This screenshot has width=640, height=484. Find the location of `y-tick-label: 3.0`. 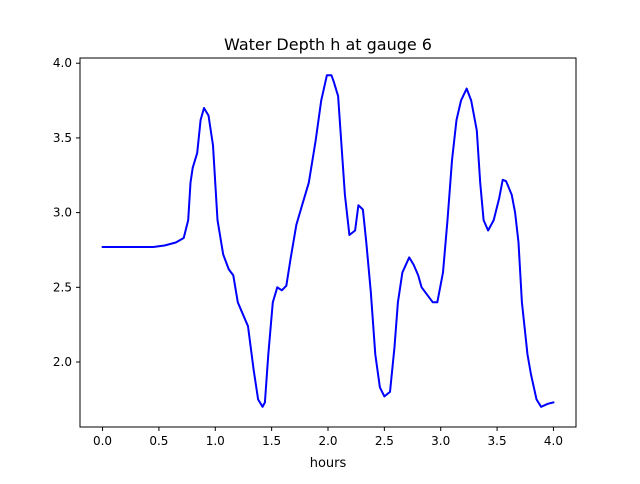

y-tick-label: 3.0 is located at coordinates (62, 213).